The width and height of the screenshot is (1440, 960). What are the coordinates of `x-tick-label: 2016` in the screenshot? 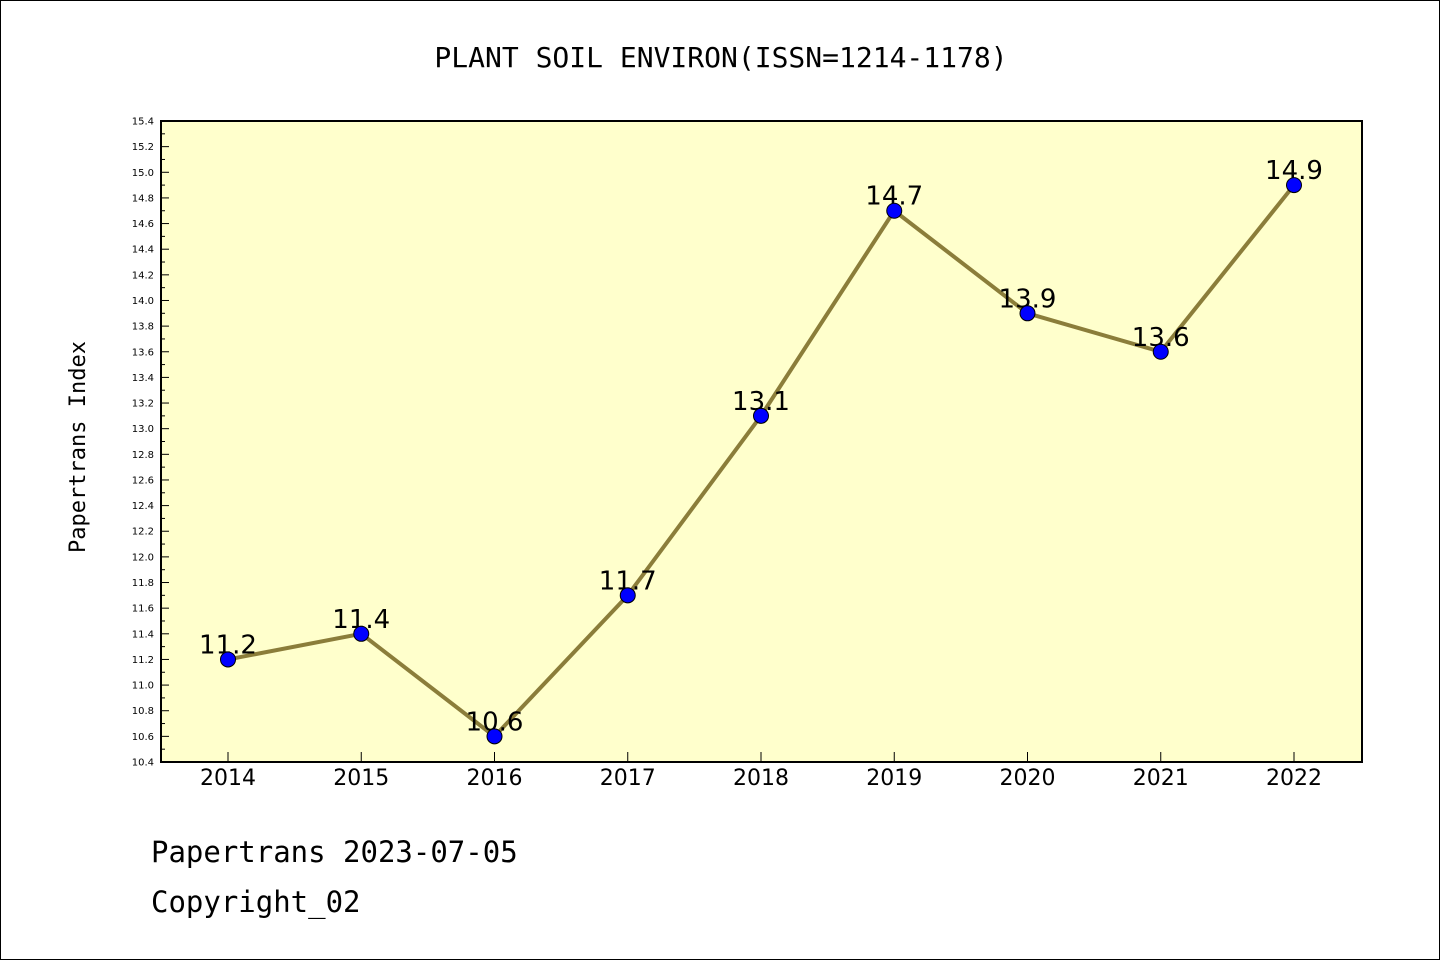 It's located at (495, 778).